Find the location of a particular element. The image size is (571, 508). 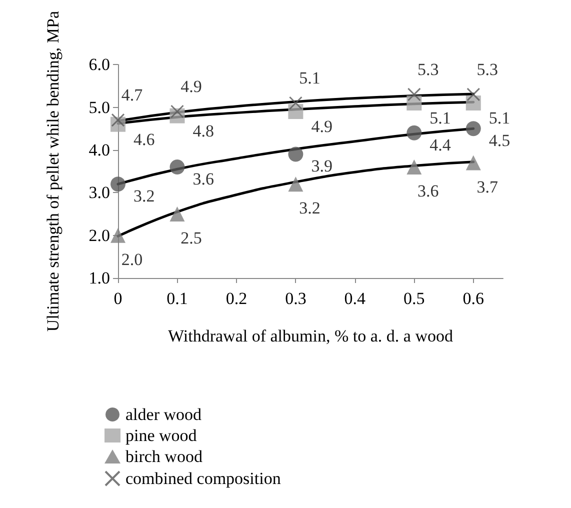

y-tick-label: 1.0 is located at coordinates (99, 278).